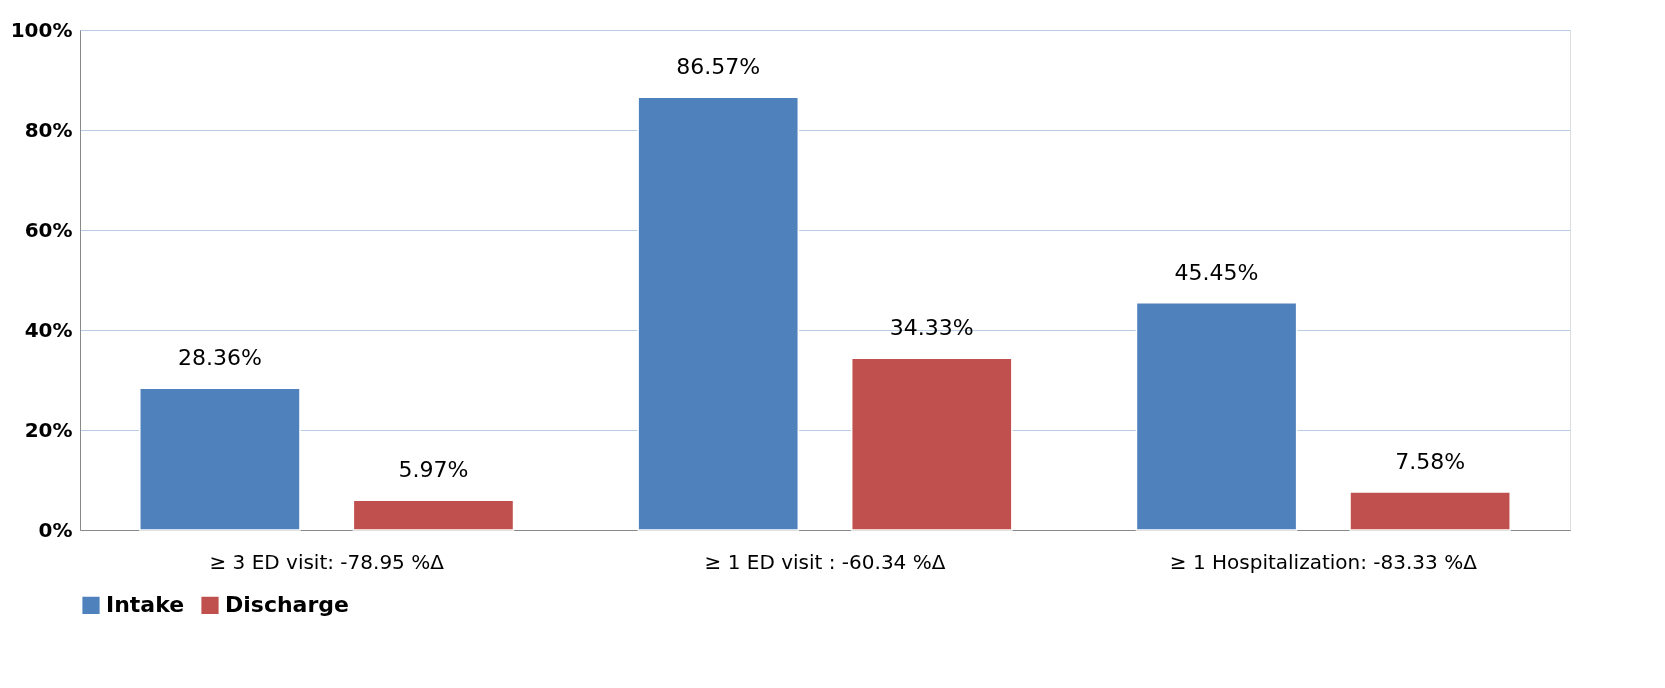  Describe the element at coordinates (48, 229) in the screenshot. I see `y-tick-label: 60%` at that location.